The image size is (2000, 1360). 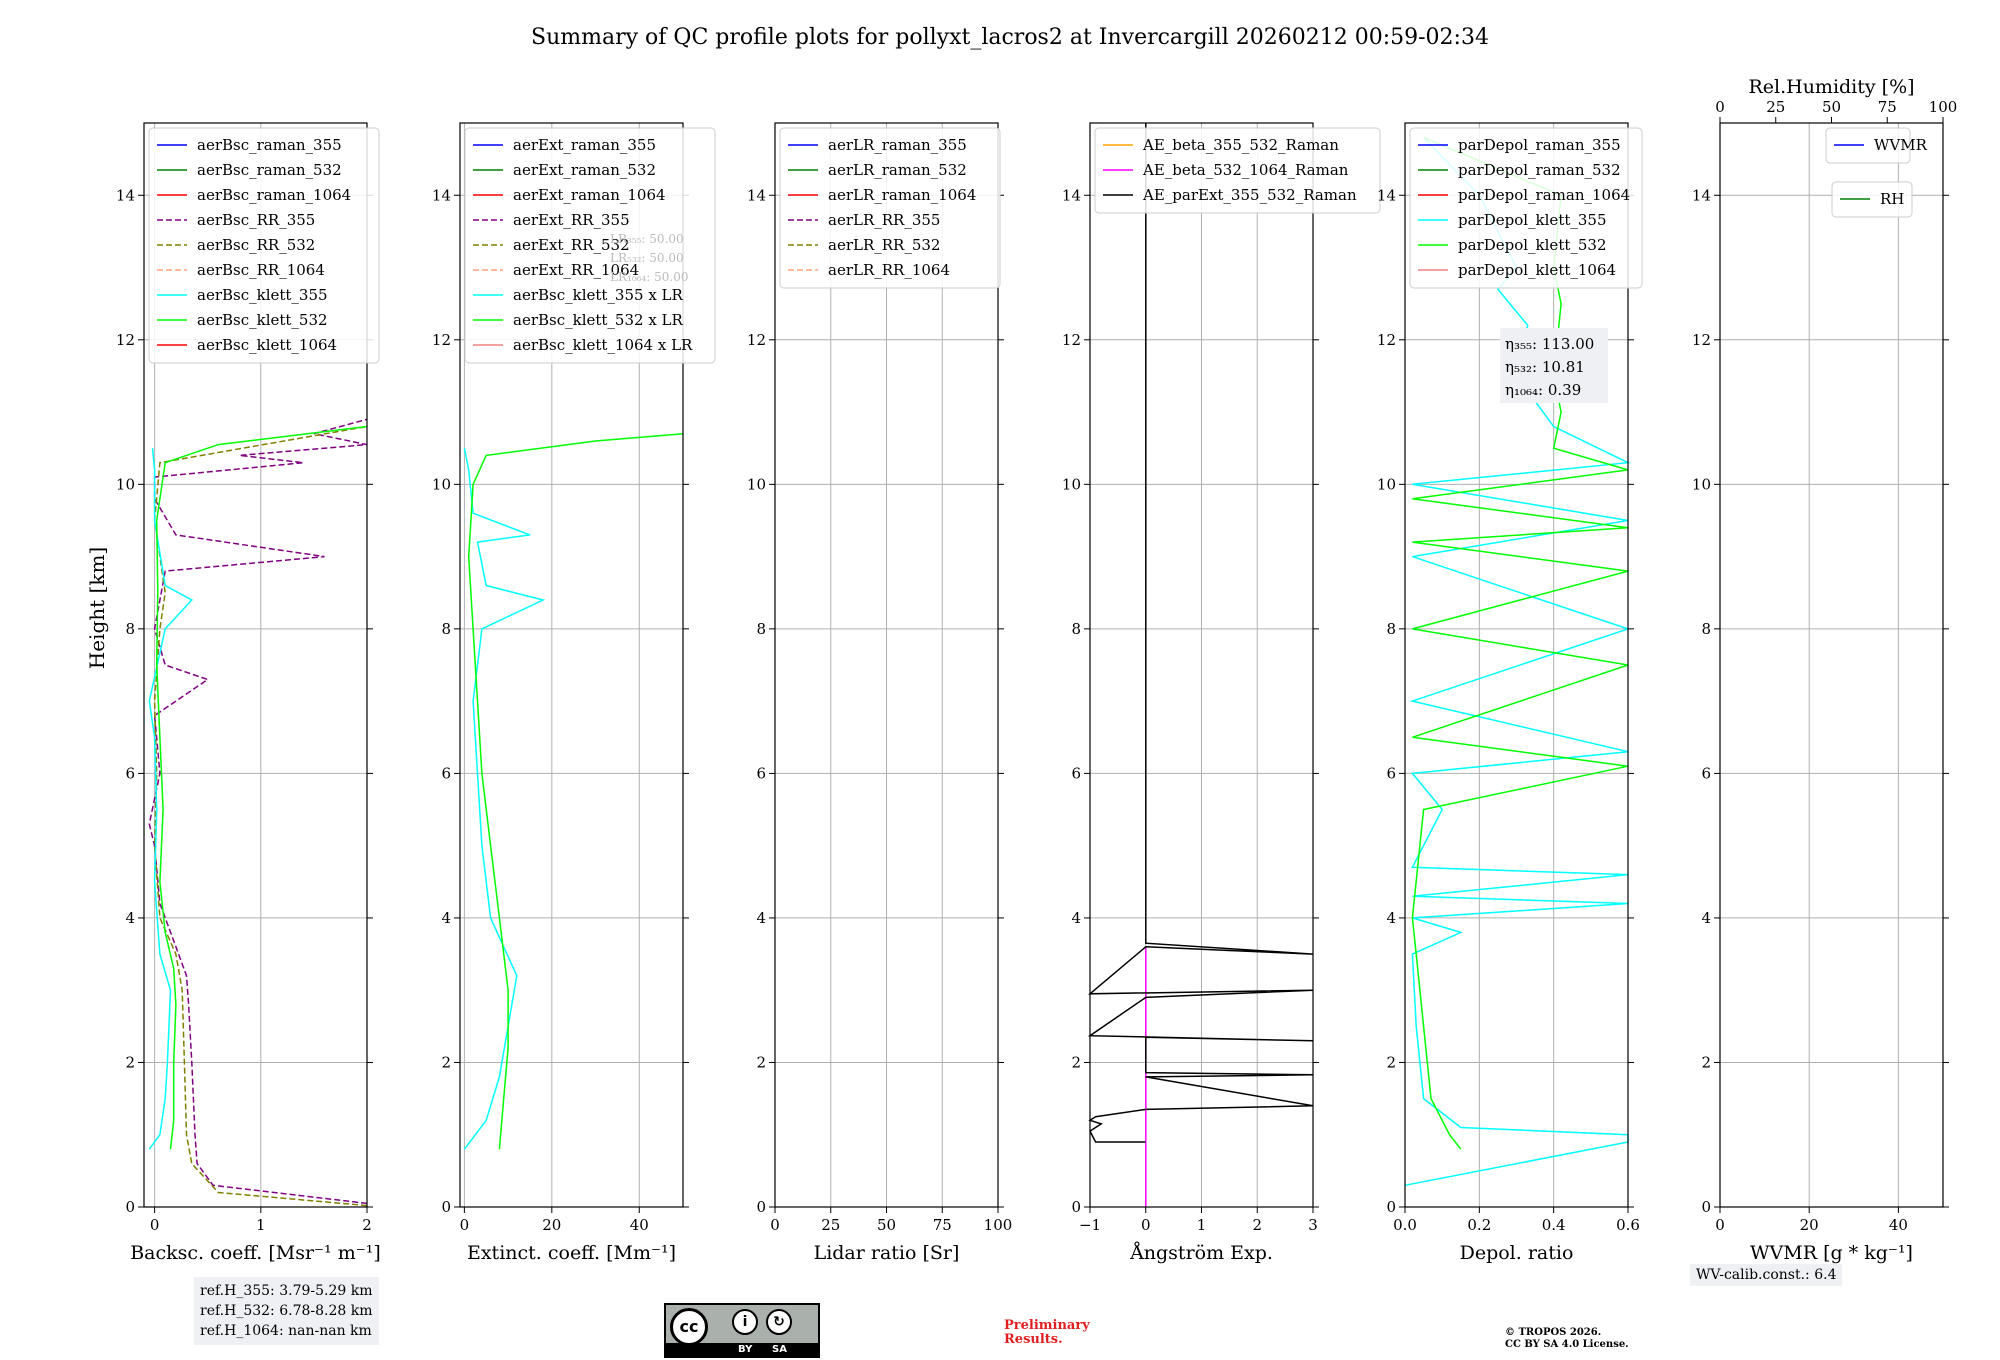 What do you see at coordinates (1076, 1062) in the screenshot?
I see `y-tick-label: 2` at bounding box center [1076, 1062].